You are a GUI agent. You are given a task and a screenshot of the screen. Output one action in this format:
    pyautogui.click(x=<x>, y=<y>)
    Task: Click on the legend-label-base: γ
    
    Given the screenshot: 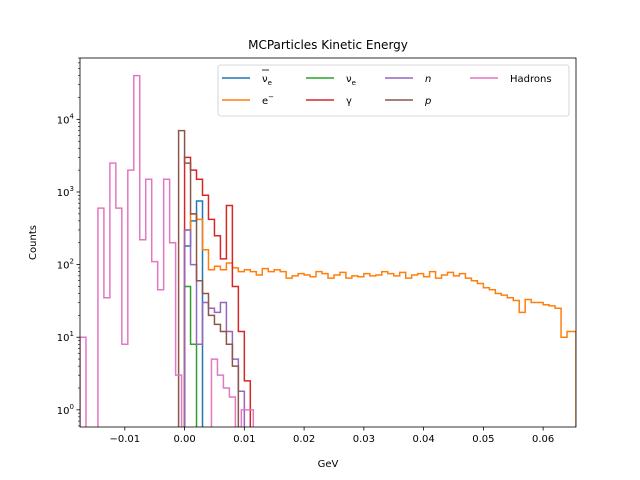 What is the action you would take?
    pyautogui.click(x=349, y=101)
    